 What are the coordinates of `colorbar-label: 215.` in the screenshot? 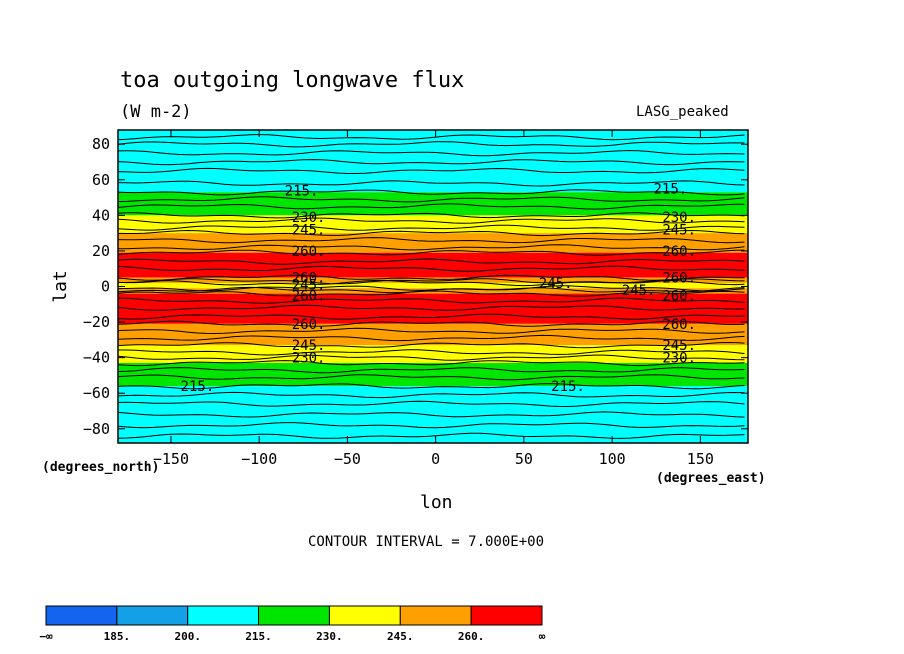 It's located at (258, 636).